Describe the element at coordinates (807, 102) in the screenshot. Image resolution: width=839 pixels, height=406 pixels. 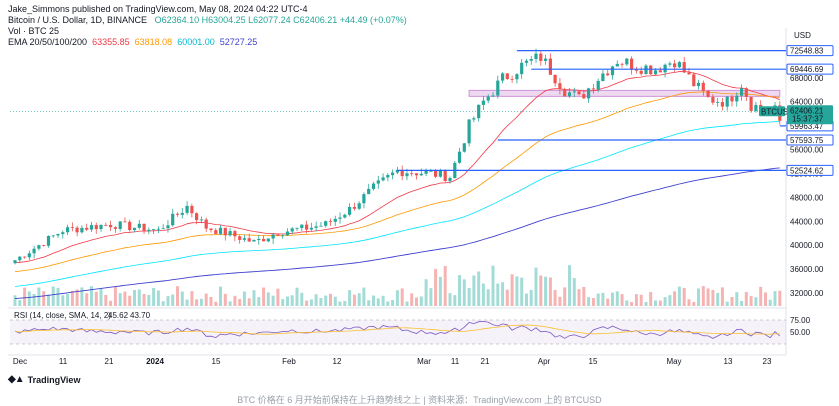
I see `price-tick-label: 64000.00` at that location.